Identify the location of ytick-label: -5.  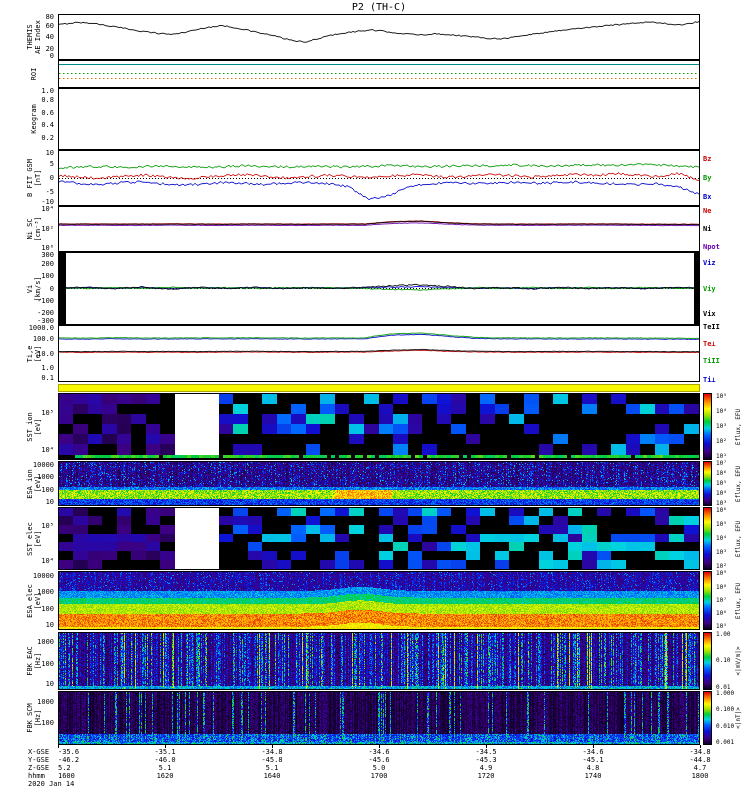
(49, 192).